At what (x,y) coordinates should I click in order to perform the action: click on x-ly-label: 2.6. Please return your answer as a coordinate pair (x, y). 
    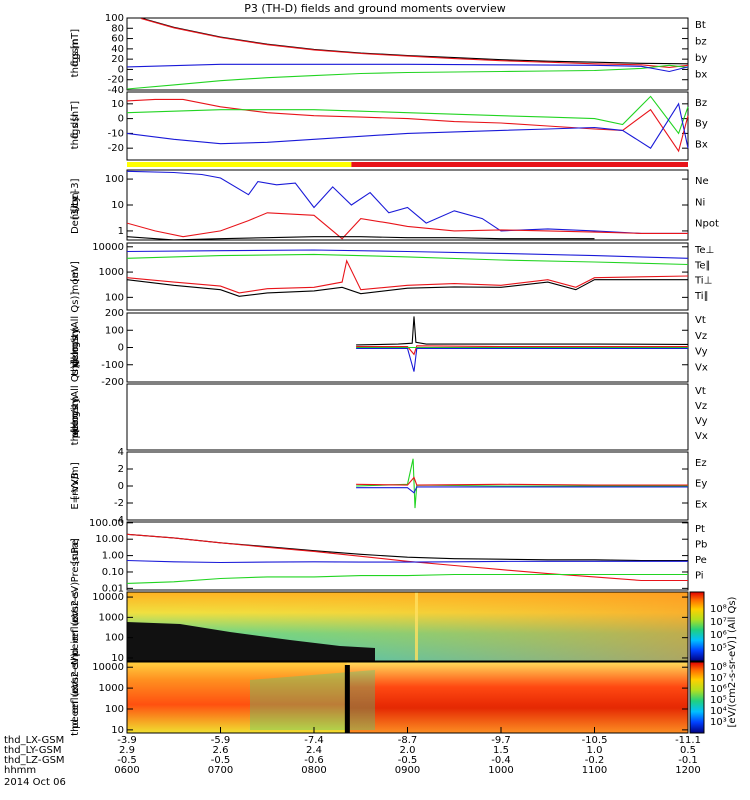
    Looking at the image, I should click on (221, 750).